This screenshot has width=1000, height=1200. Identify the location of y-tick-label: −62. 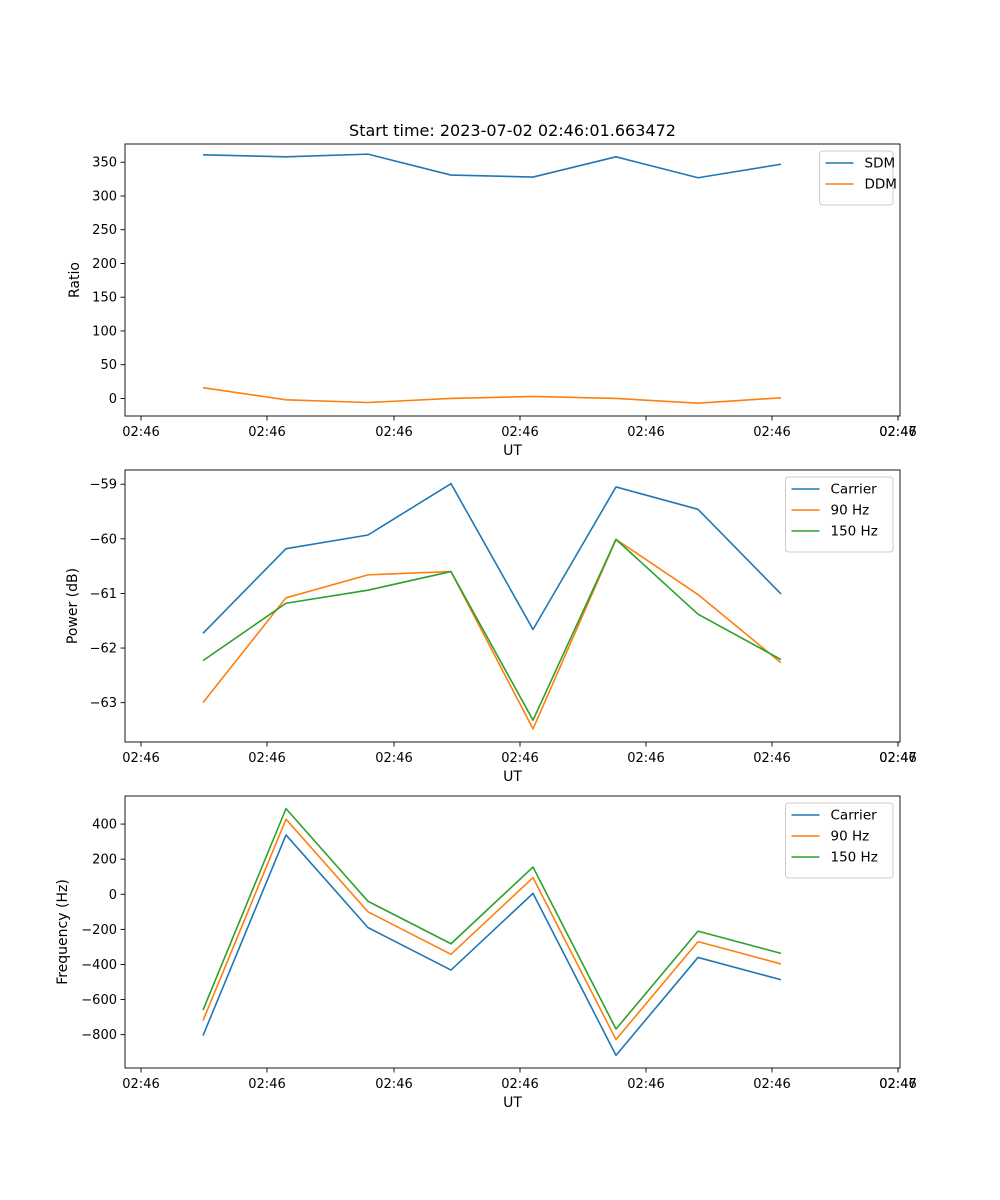
(103, 649).